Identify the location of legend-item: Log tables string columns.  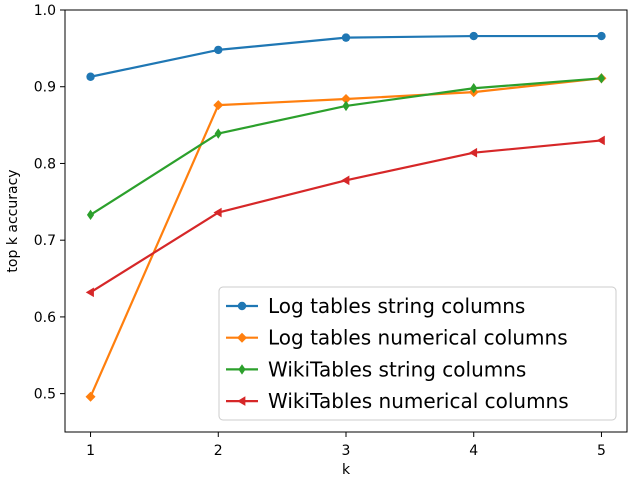
(375, 306).